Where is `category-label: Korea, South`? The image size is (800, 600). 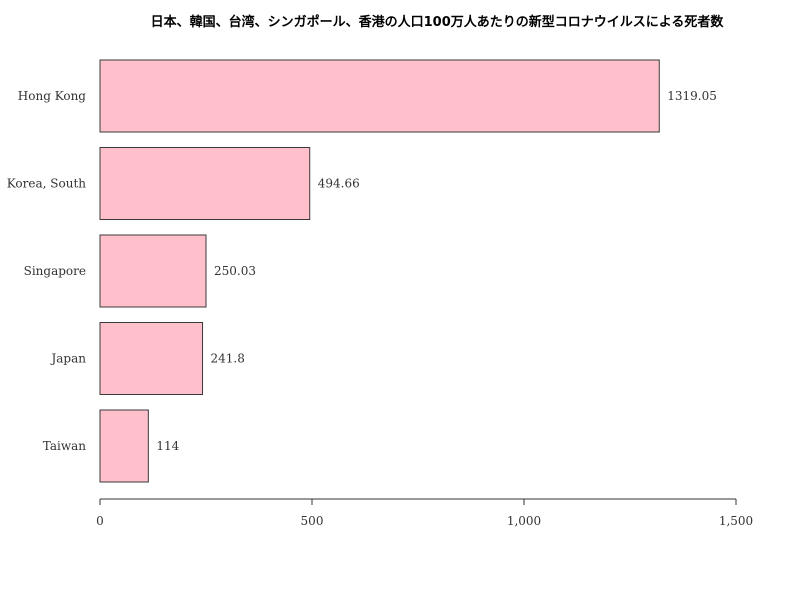 category-label: Korea, South is located at coordinates (46, 184).